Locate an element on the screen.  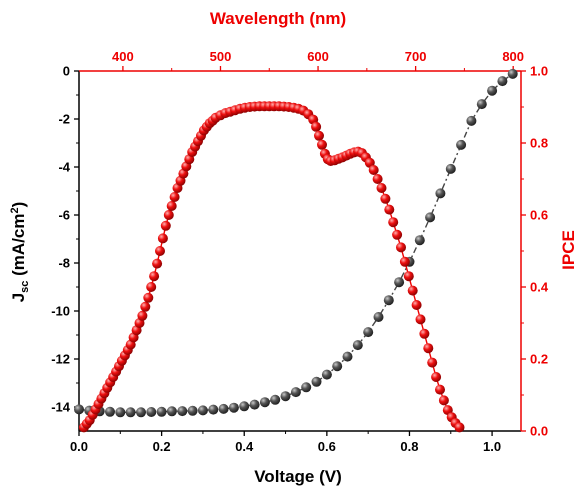
left-tick-label: -8 is located at coordinates (64, 263).